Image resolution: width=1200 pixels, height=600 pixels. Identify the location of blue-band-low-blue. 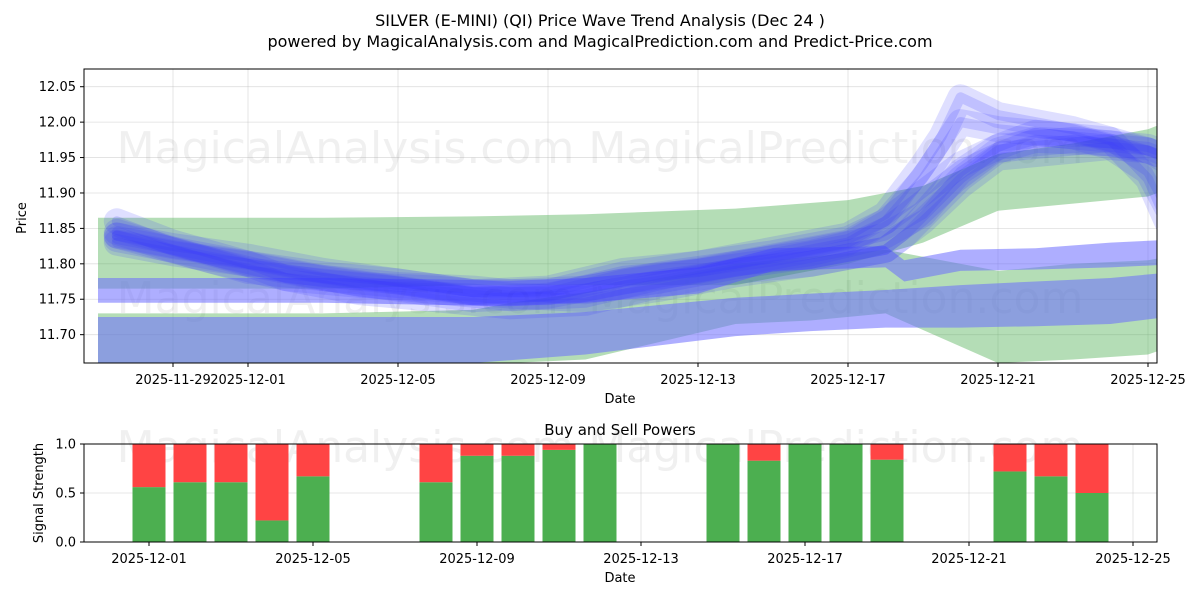
(627, 318).